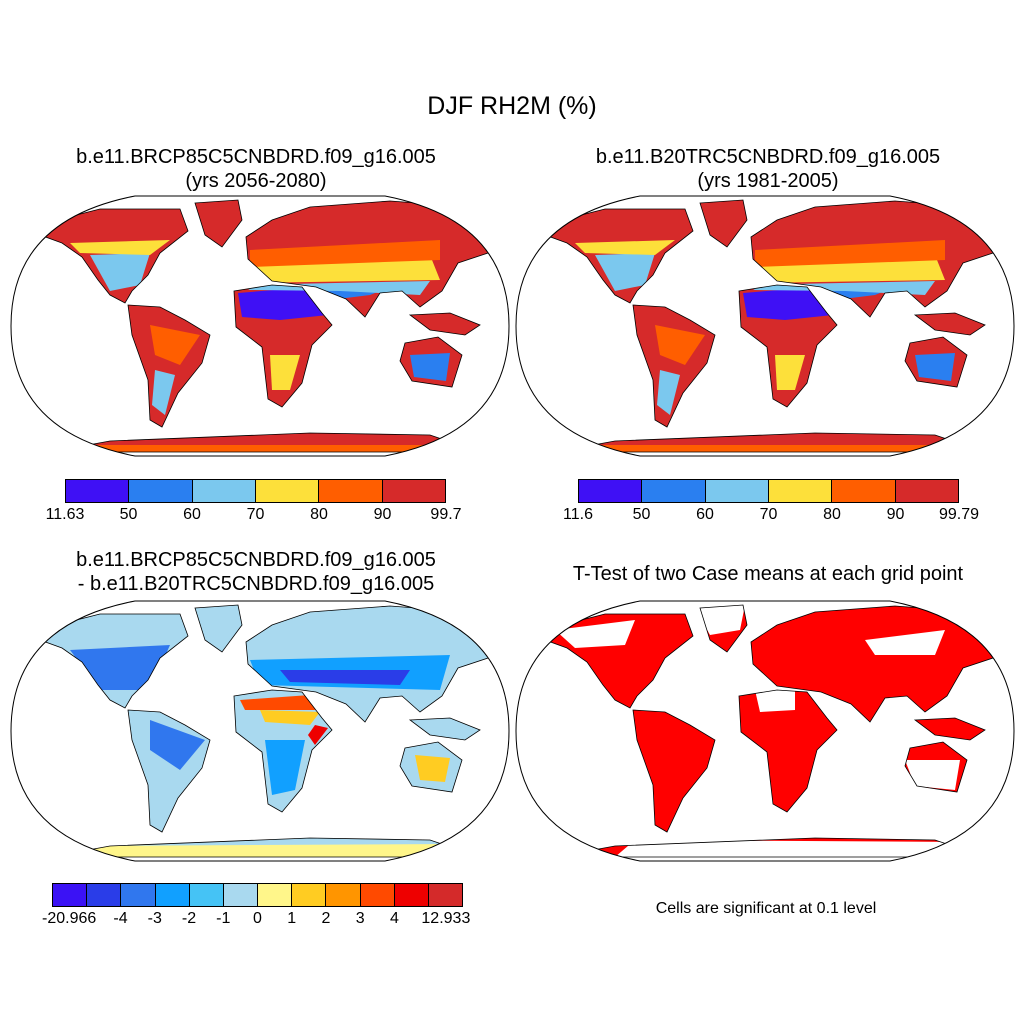  Describe the element at coordinates (959, 514) in the screenshot. I see `colorbar-label: 99.79` at that location.